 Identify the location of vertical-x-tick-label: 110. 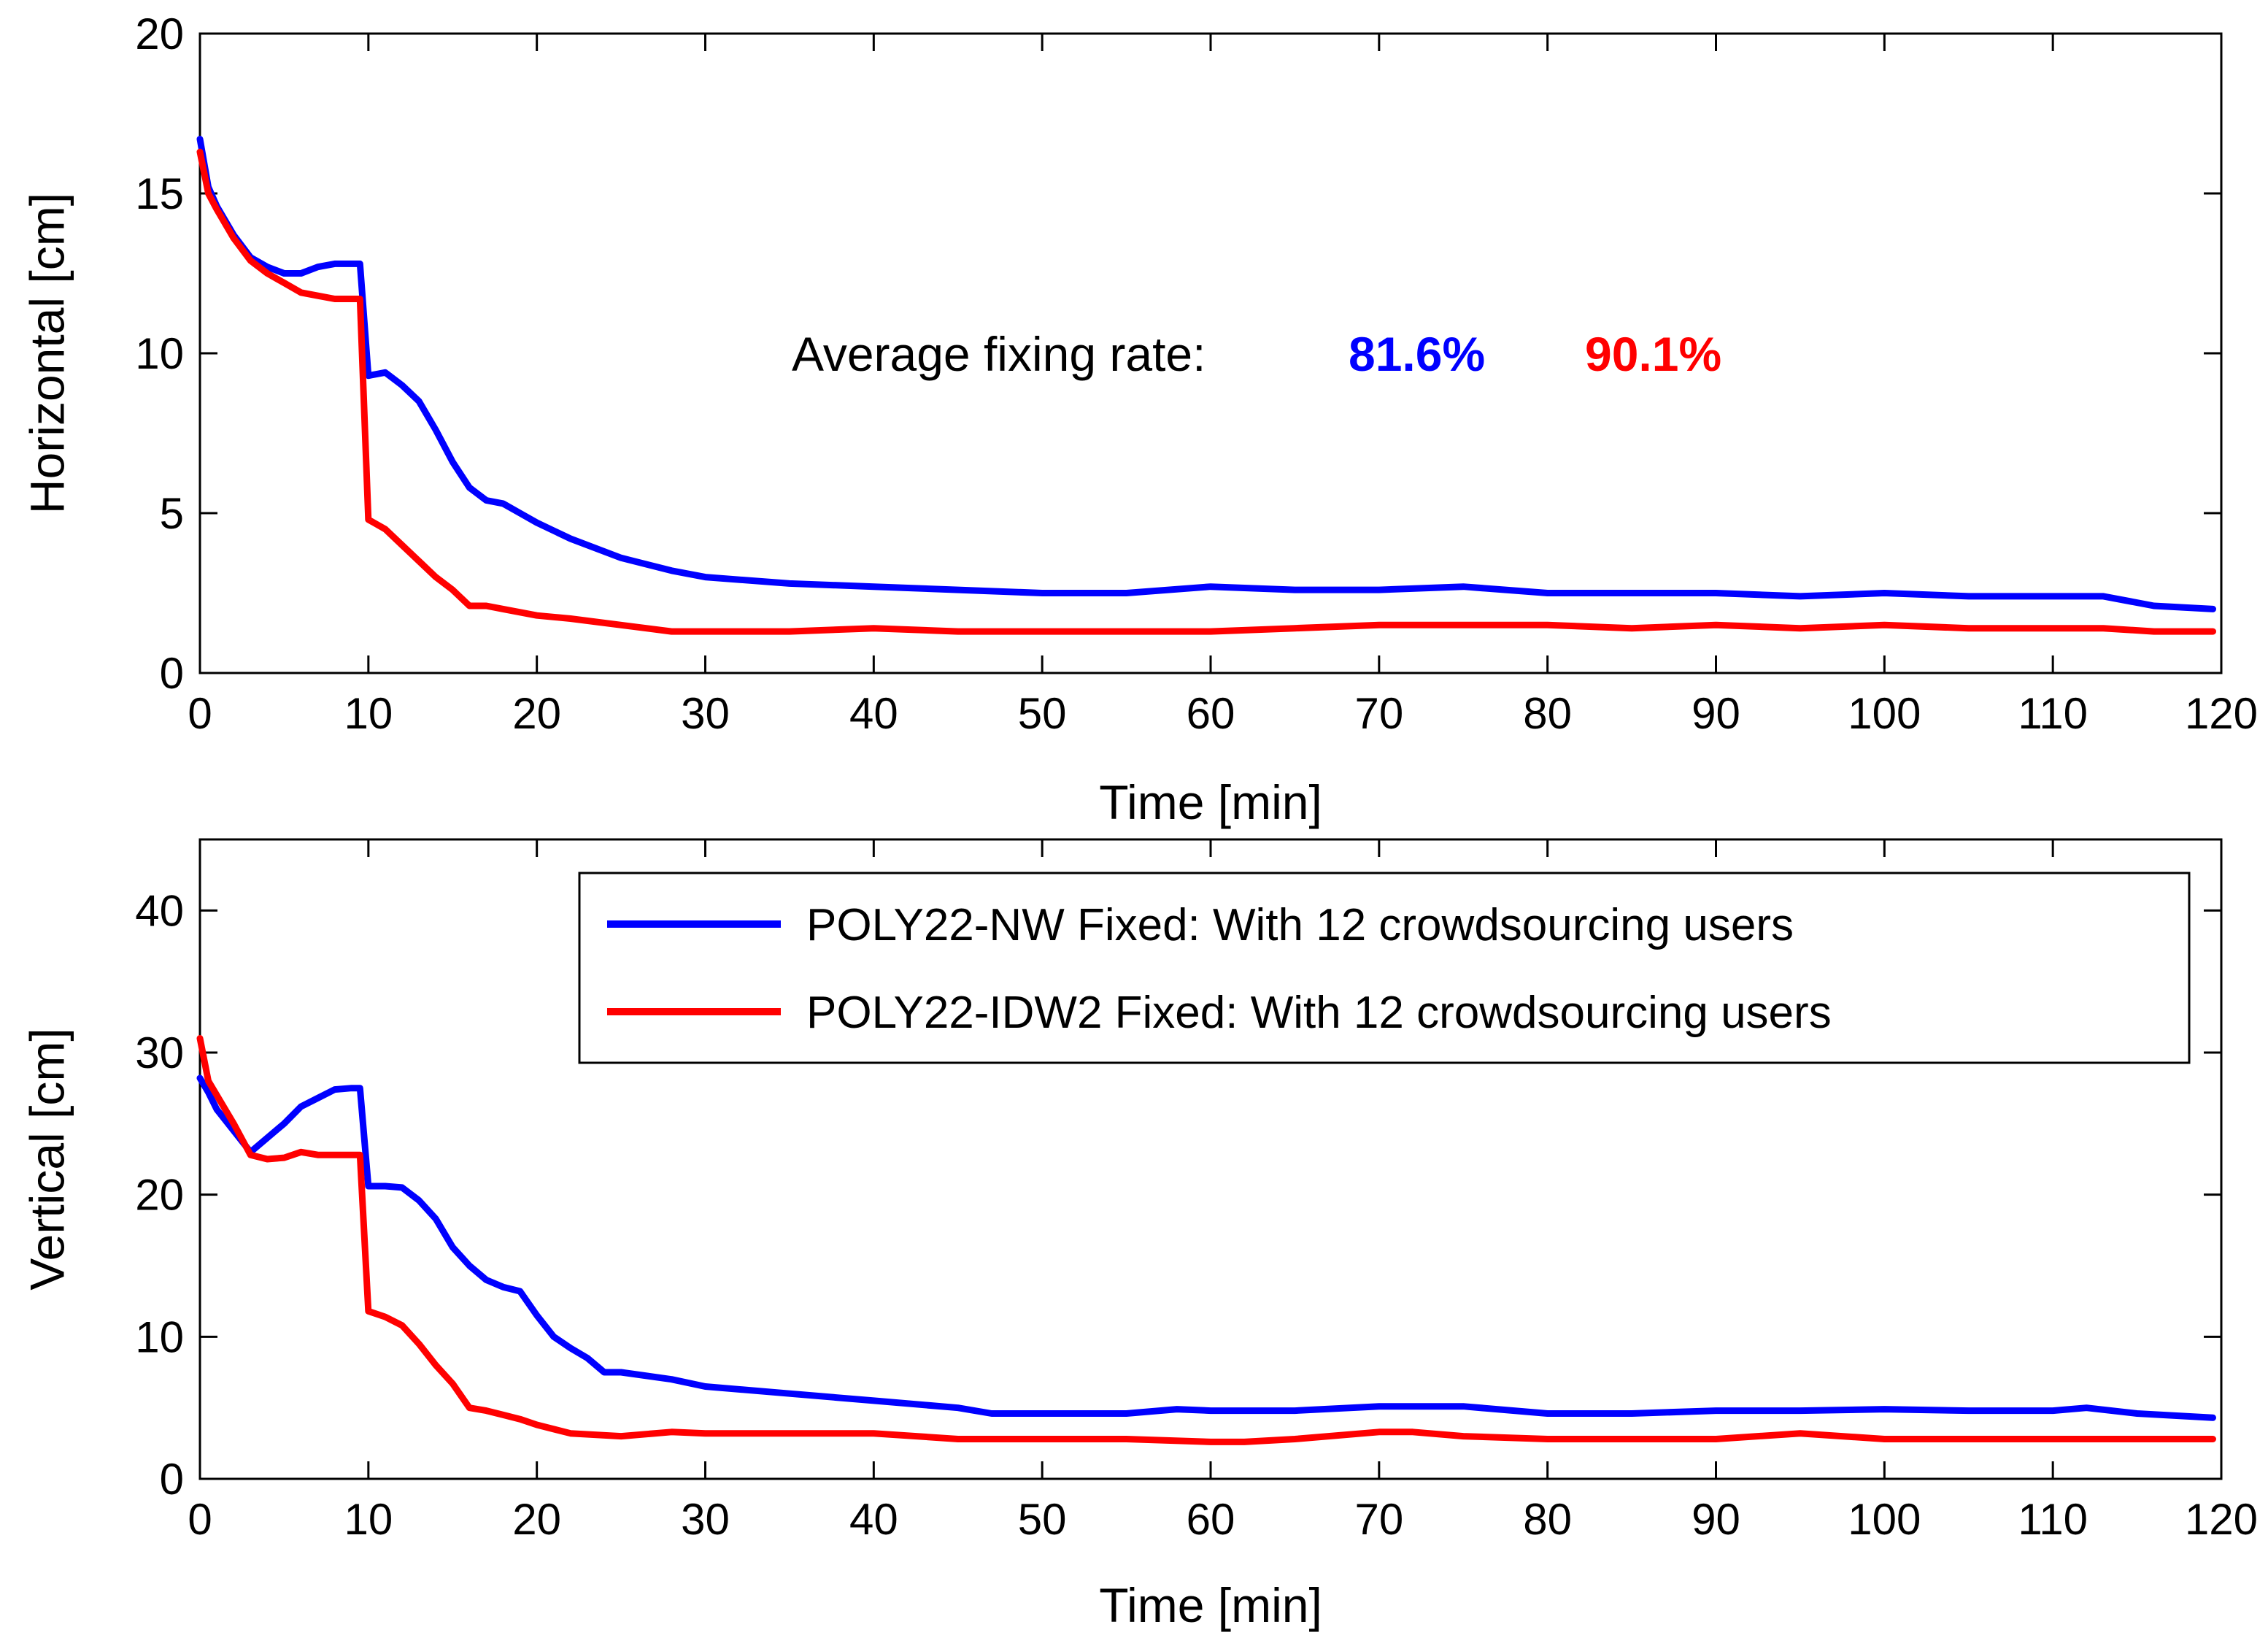
(2053, 1519).